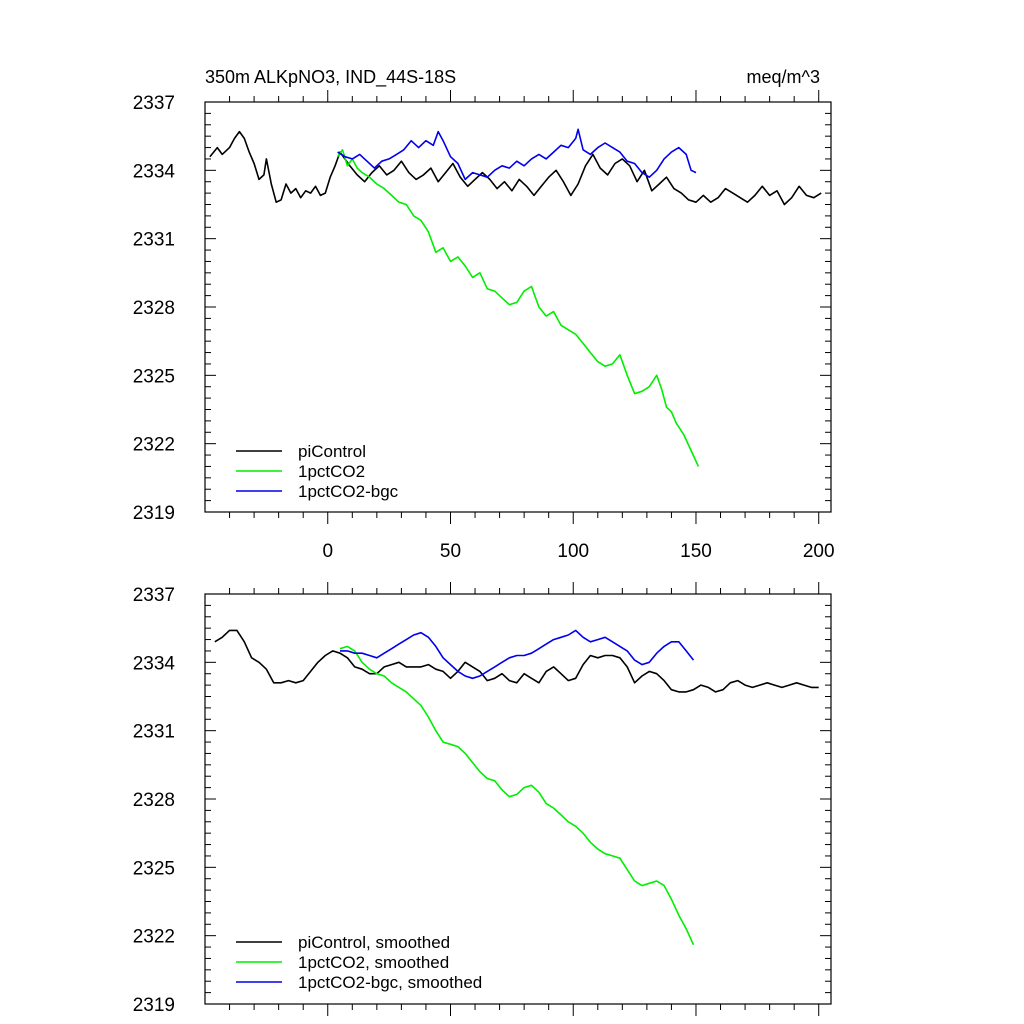 This screenshot has width=1024, height=1024. What do you see at coordinates (154, 663) in the screenshot?
I see `bottom-y-tick-label-5: 2334` at bounding box center [154, 663].